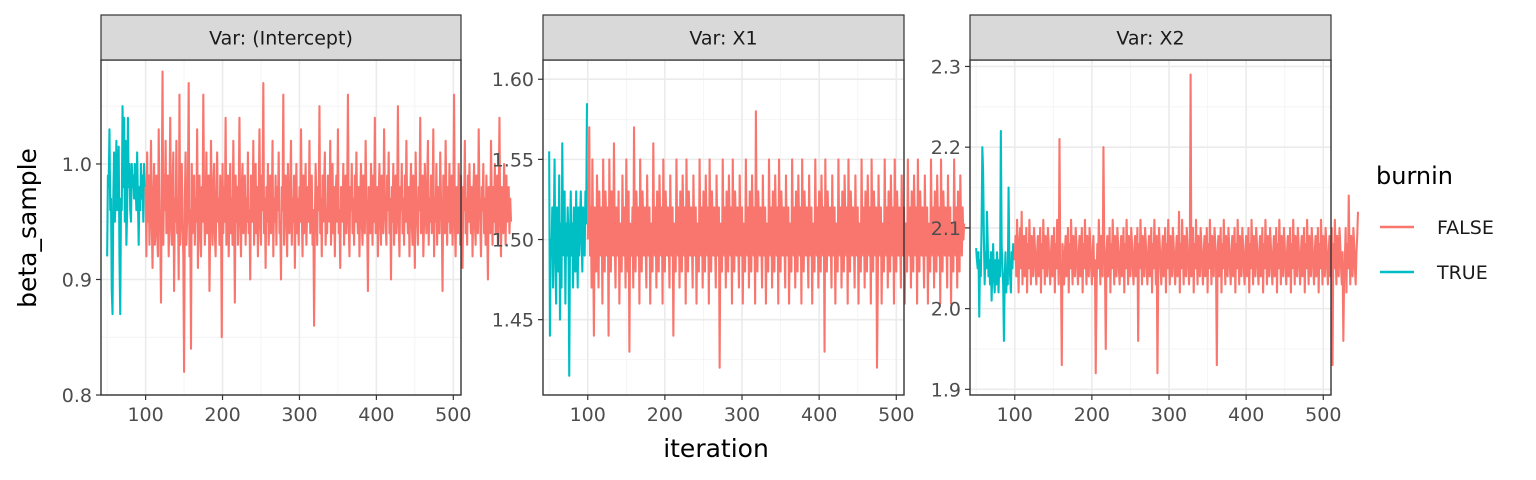  I want to click on facet-strip-label: Var: X2, so click(1150, 39).